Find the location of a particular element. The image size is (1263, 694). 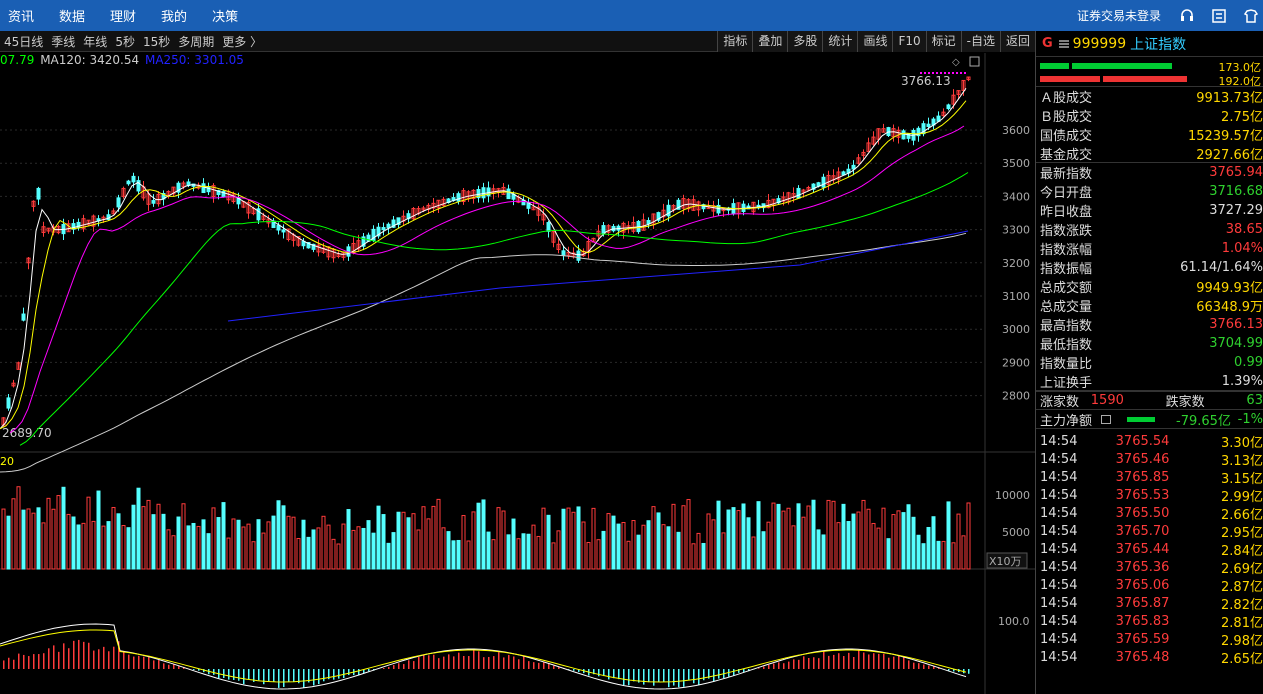

stat-row: 总成交额 9949.93亿 is located at coordinates (1149, 286).